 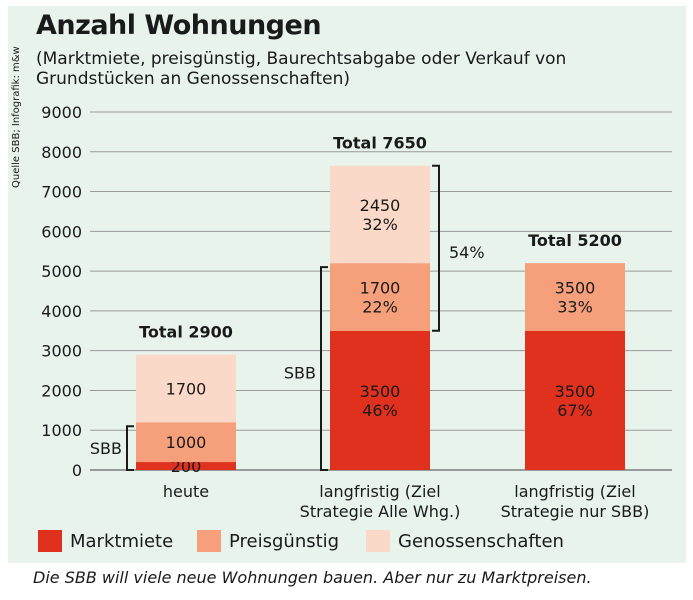 I want to click on bar-2-preisgünstig, so click(x=380, y=297).